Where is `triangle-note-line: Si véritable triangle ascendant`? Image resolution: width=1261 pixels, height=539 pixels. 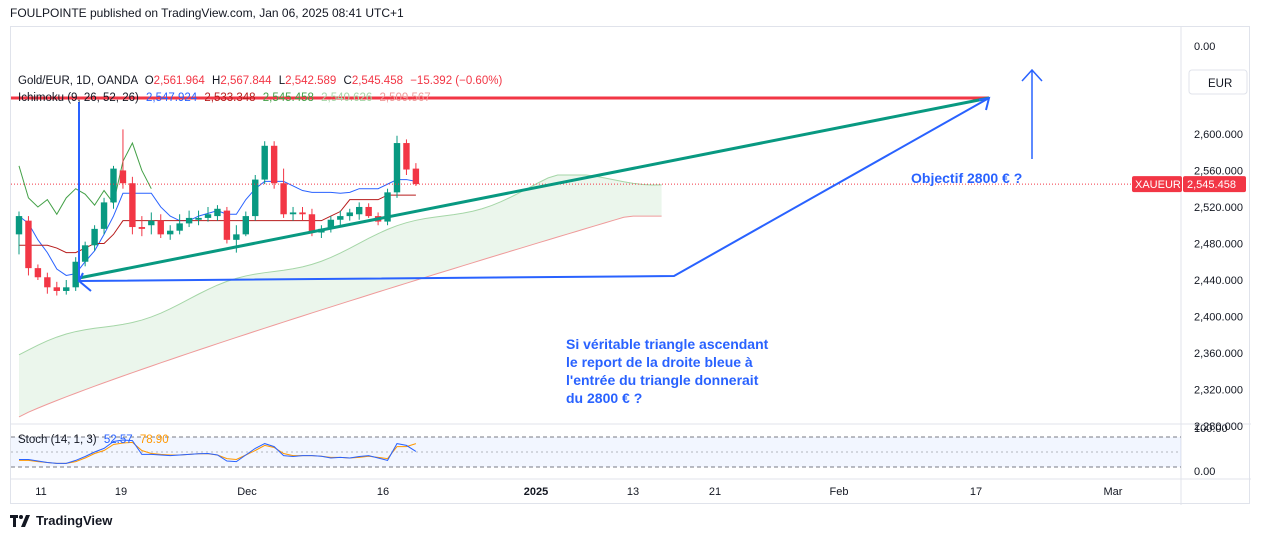
triangle-note-line: Si véritable triangle ascendant is located at coordinates (667, 344).